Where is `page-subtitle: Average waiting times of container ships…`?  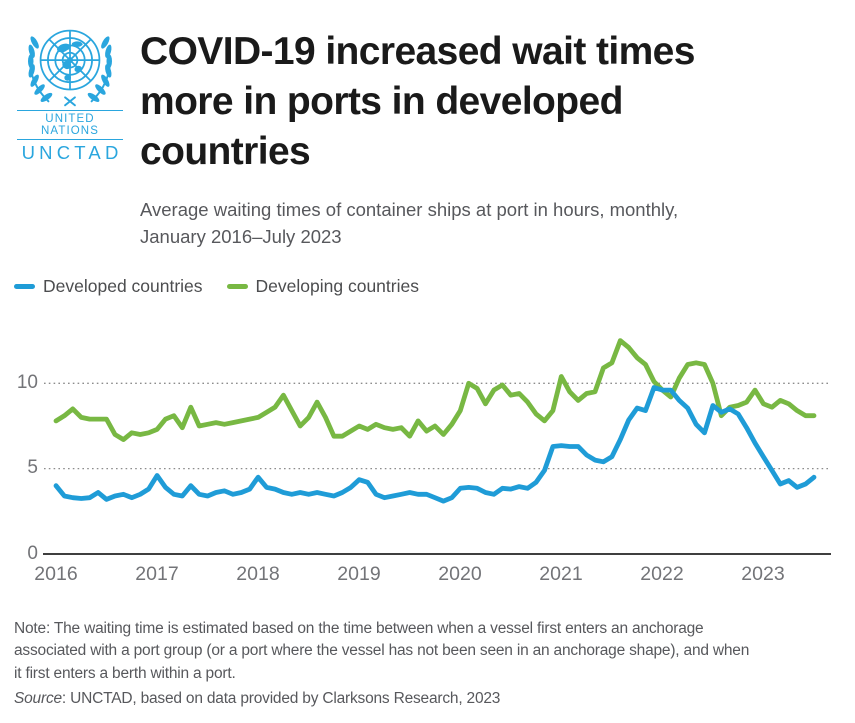
page-subtitle: Average waiting times of container ships… is located at coordinates (409, 223).